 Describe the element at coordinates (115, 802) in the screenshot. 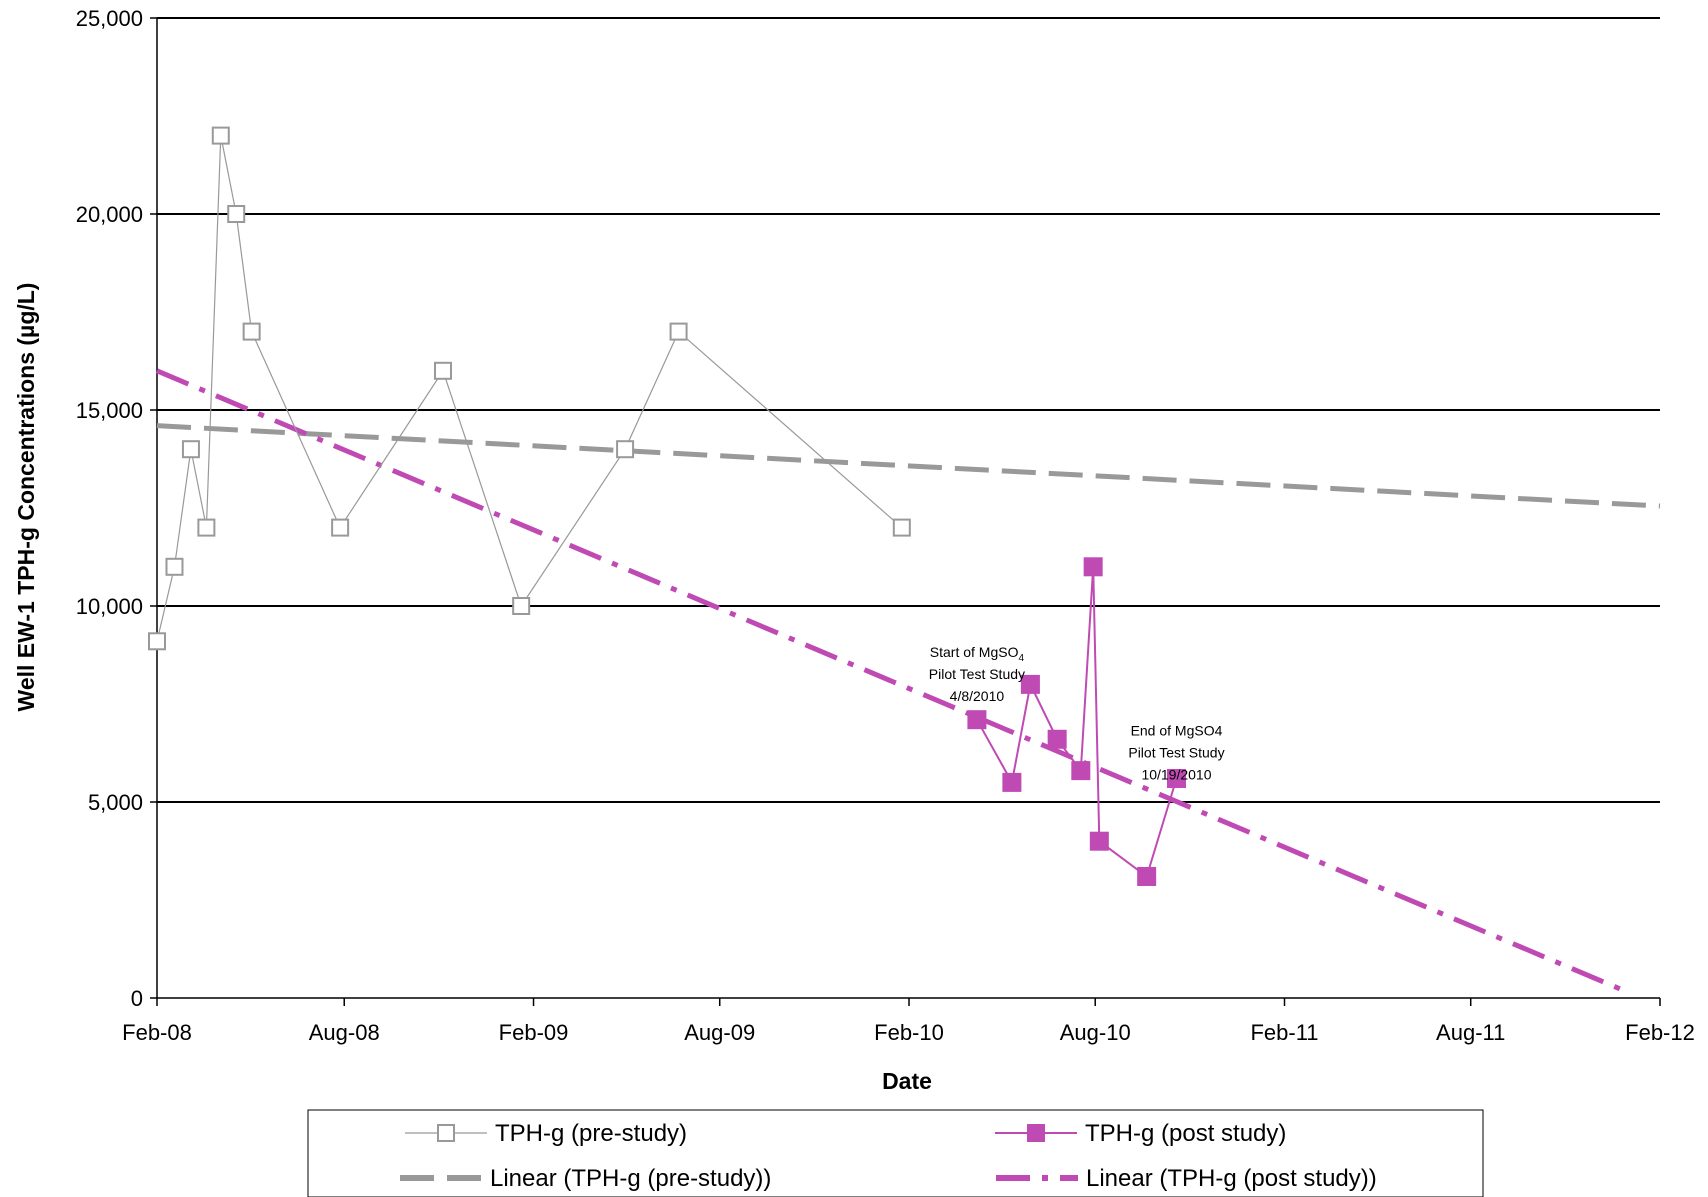

I see `y-tick-label: 5,000` at that location.